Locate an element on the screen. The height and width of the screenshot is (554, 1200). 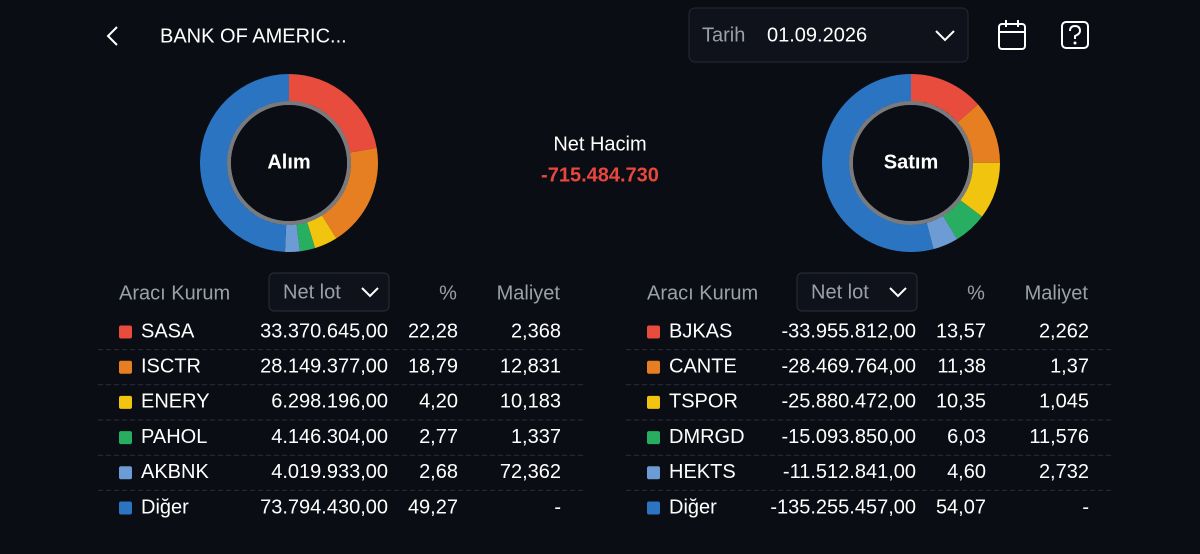
cost: 11,576 is located at coordinates (1059, 437).